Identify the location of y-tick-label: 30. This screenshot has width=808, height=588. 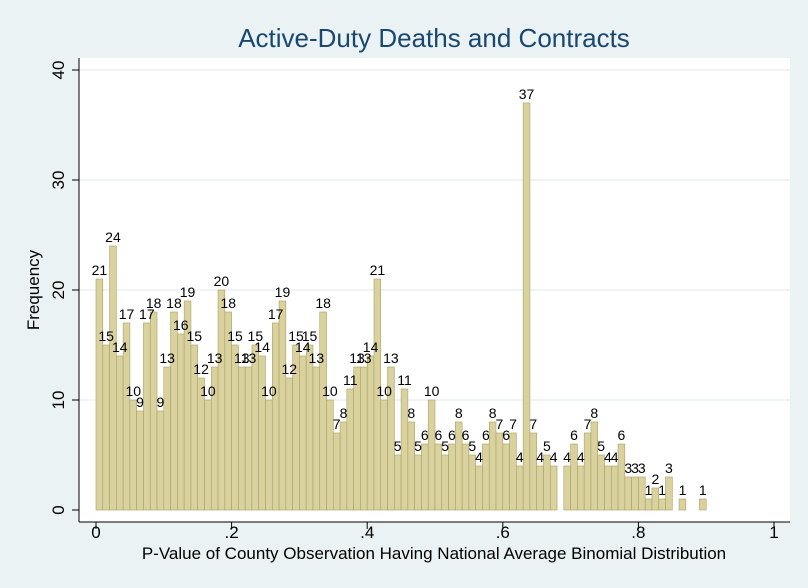
(58, 180).